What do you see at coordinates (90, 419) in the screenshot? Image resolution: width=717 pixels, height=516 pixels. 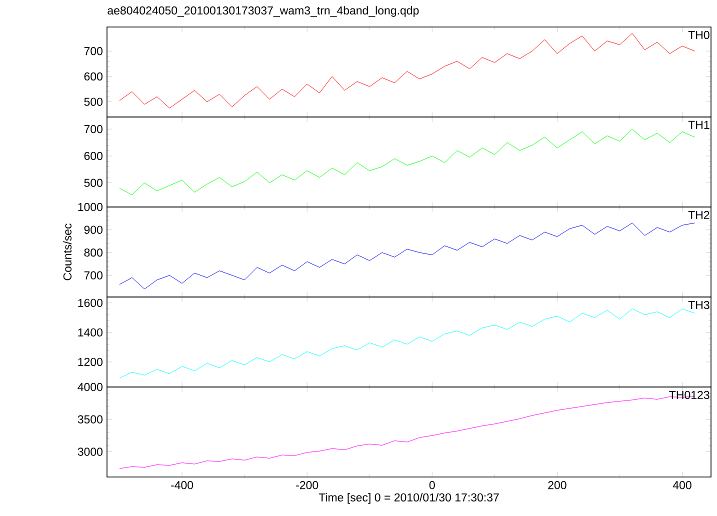 I see `y-tick-label: 3500` at bounding box center [90, 419].